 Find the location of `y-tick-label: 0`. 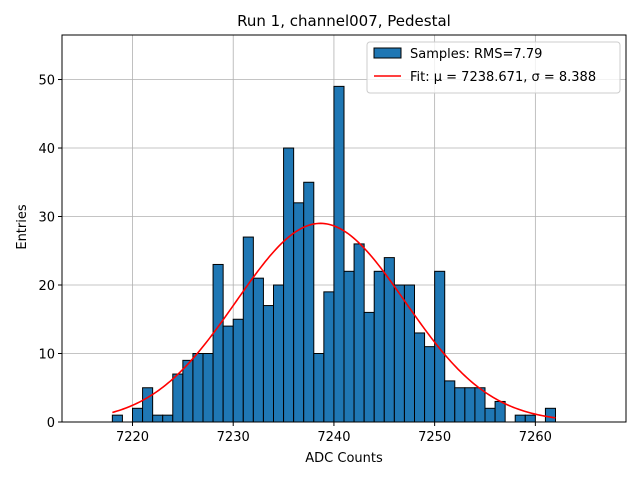

y-tick-label: 0 is located at coordinates (51, 423).